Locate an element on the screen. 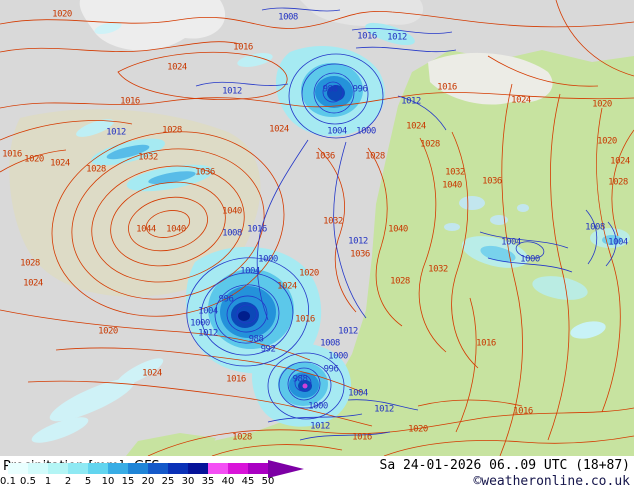  scale-tick: 30 is located at coordinates (188, 481).